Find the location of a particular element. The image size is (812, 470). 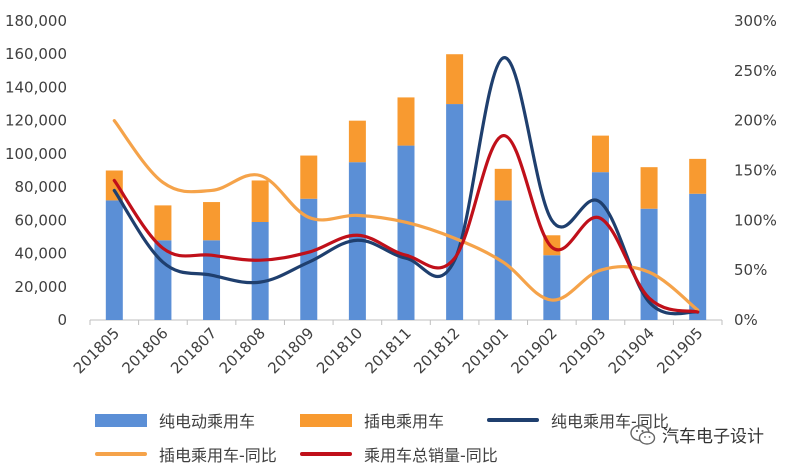

y-right-tick-label: 250% is located at coordinates (755, 71).